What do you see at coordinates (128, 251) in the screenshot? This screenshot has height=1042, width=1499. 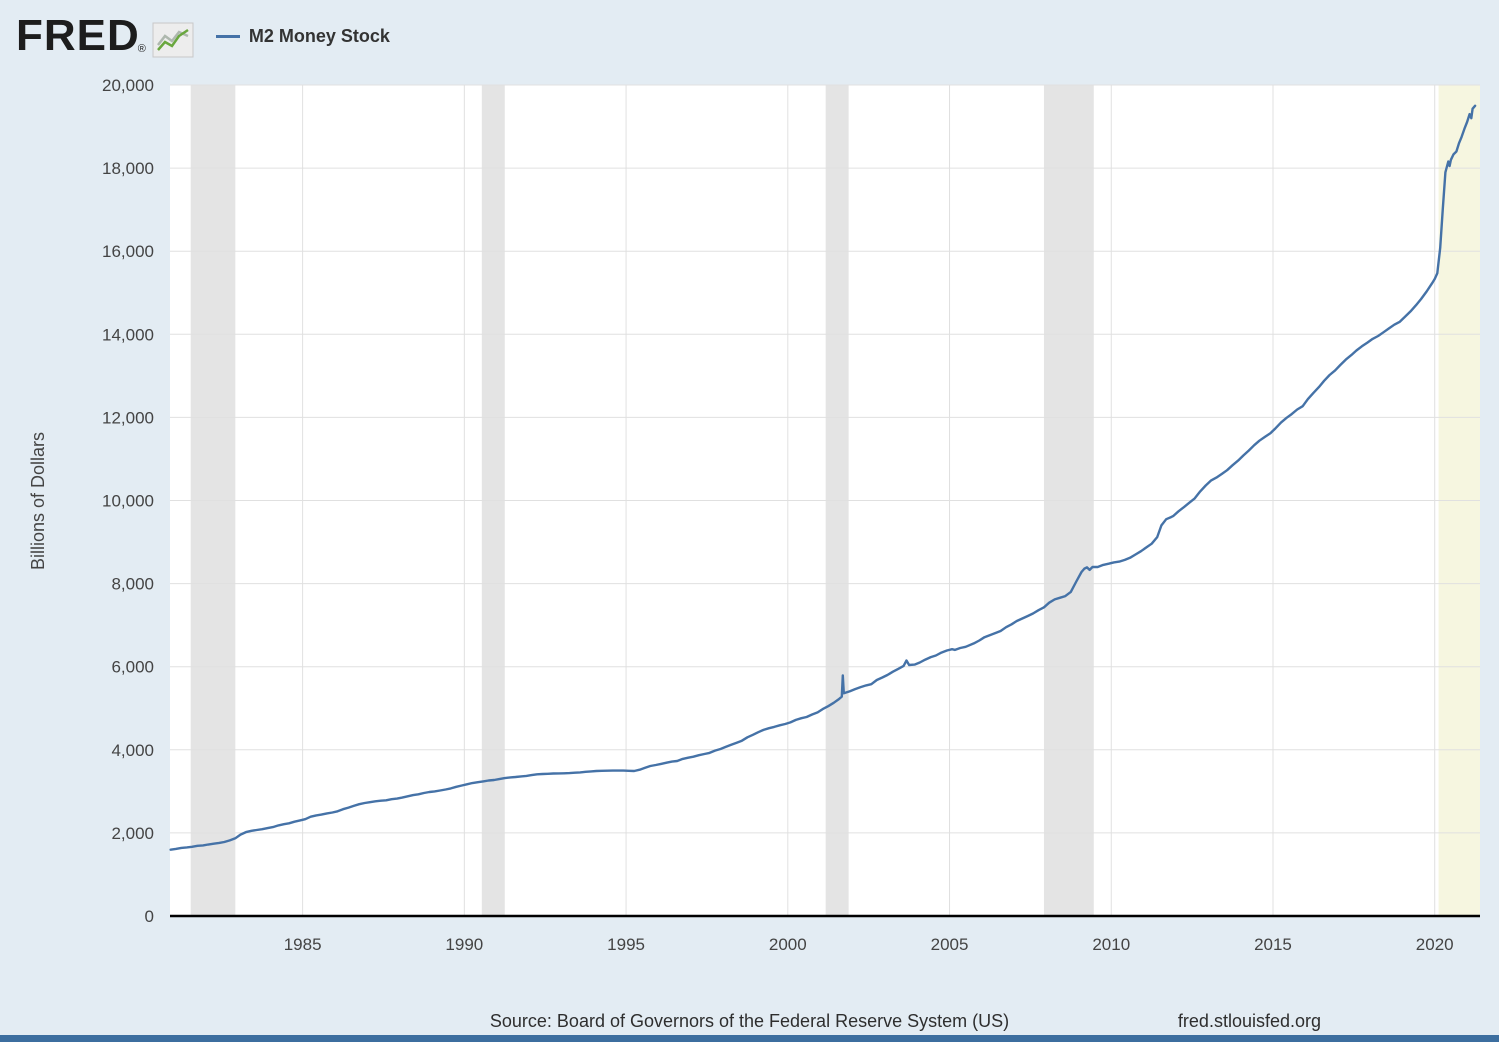 I see `svg-text: 16,000` at bounding box center [128, 251].